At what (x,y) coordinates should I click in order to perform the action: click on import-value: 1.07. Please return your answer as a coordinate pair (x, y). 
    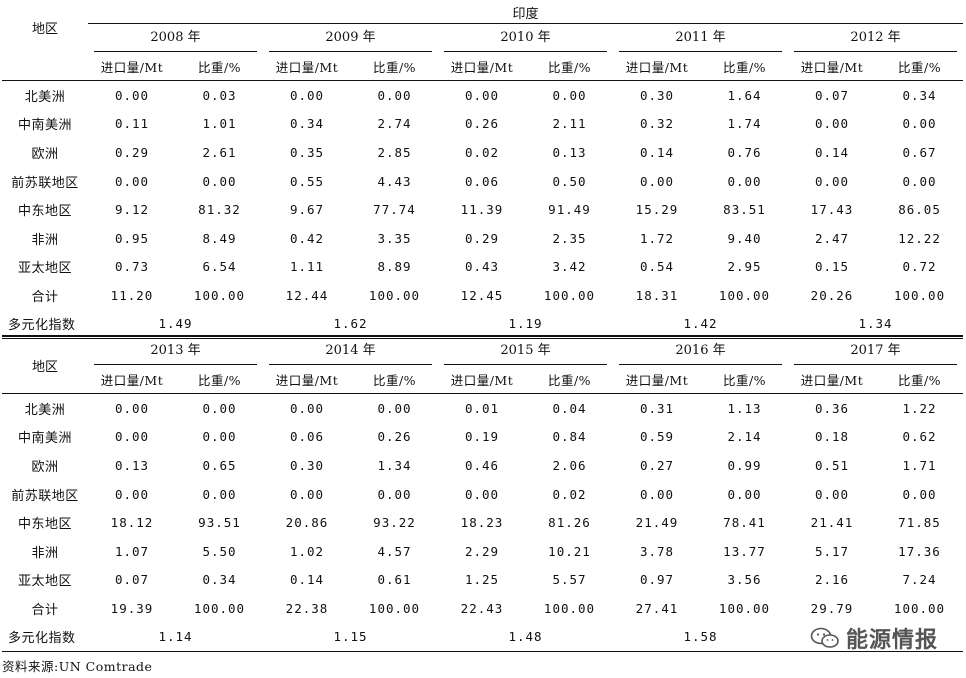
    Looking at the image, I should click on (132, 551).